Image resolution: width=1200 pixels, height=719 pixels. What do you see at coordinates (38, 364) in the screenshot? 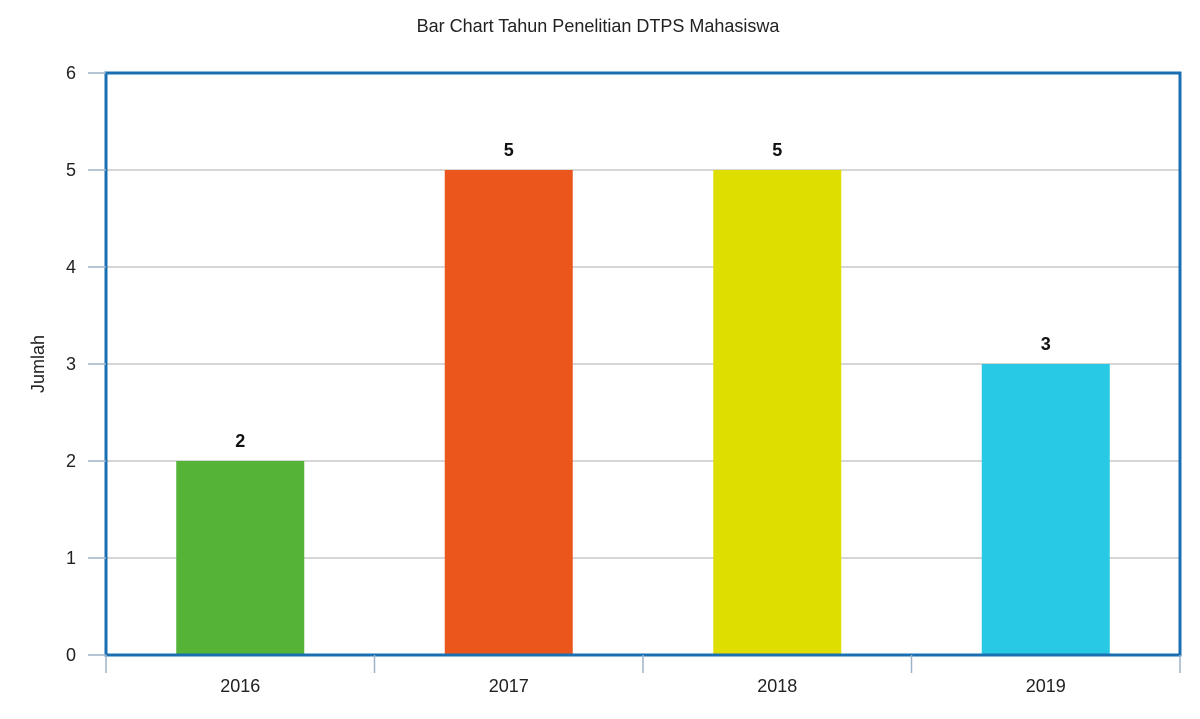
I see `y-axis-label: Jumlah` at bounding box center [38, 364].